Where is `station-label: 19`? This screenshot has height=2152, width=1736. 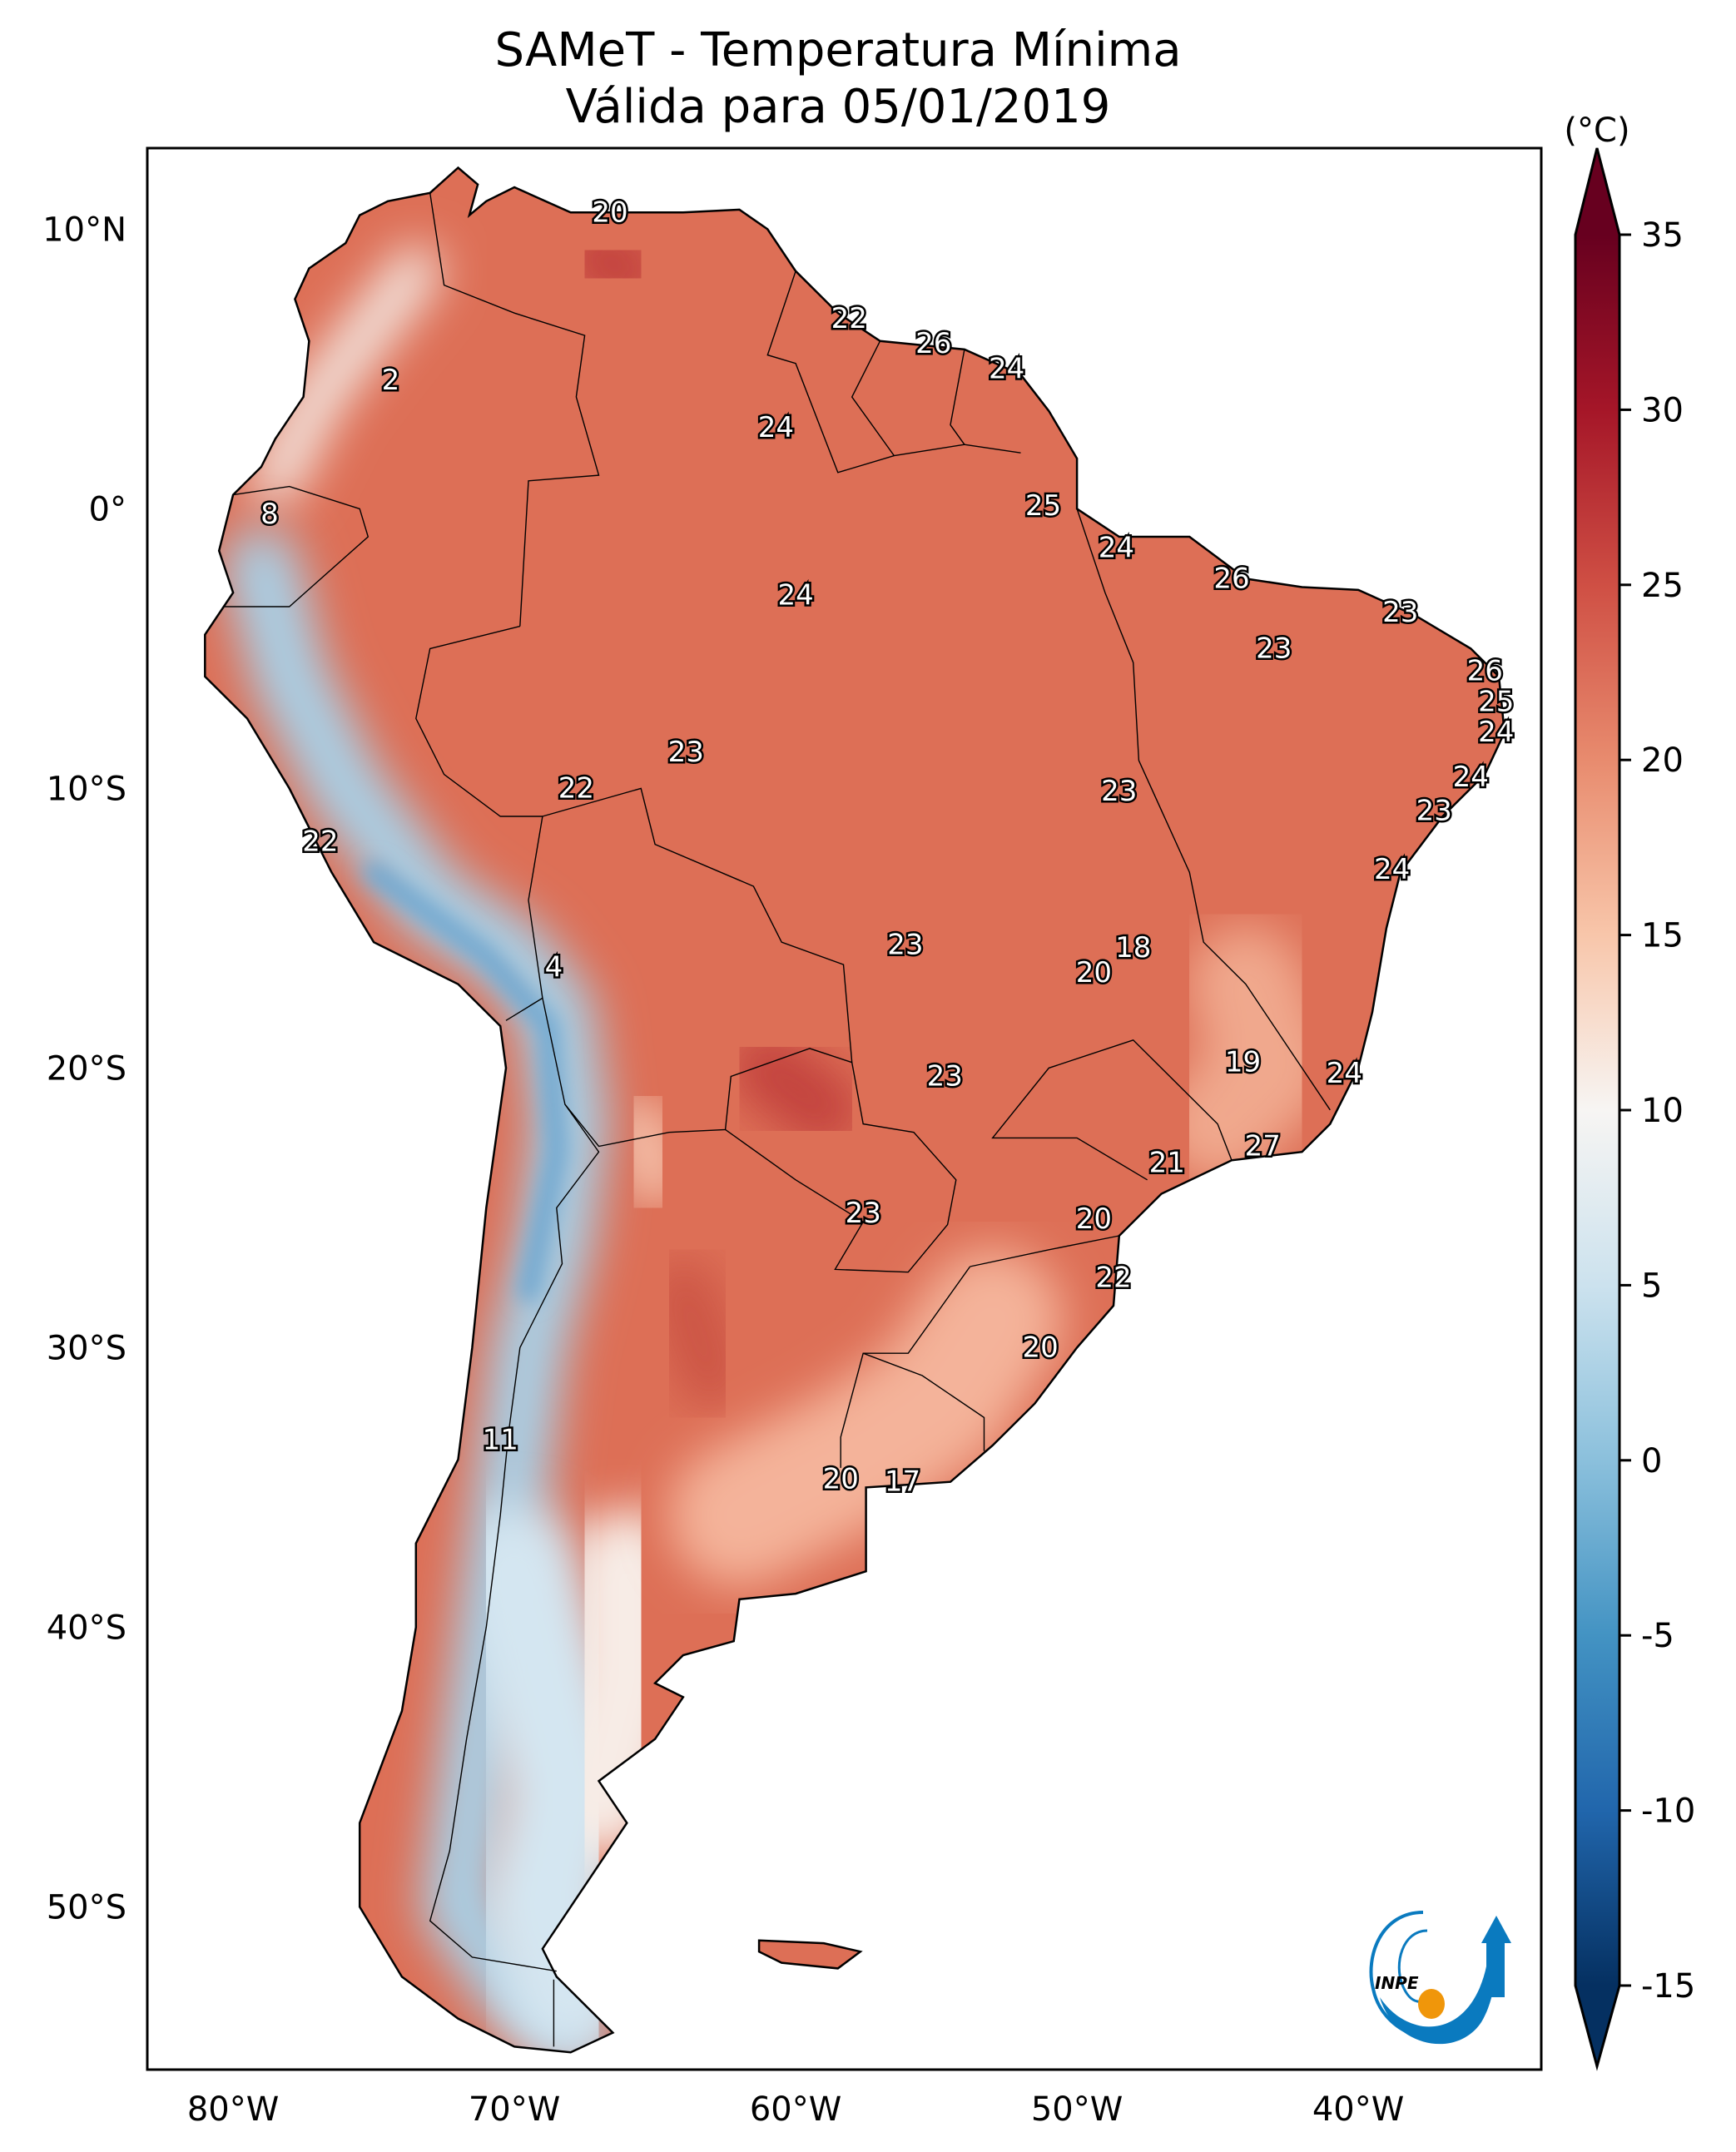 station-label: 19 is located at coordinates (1243, 1062).